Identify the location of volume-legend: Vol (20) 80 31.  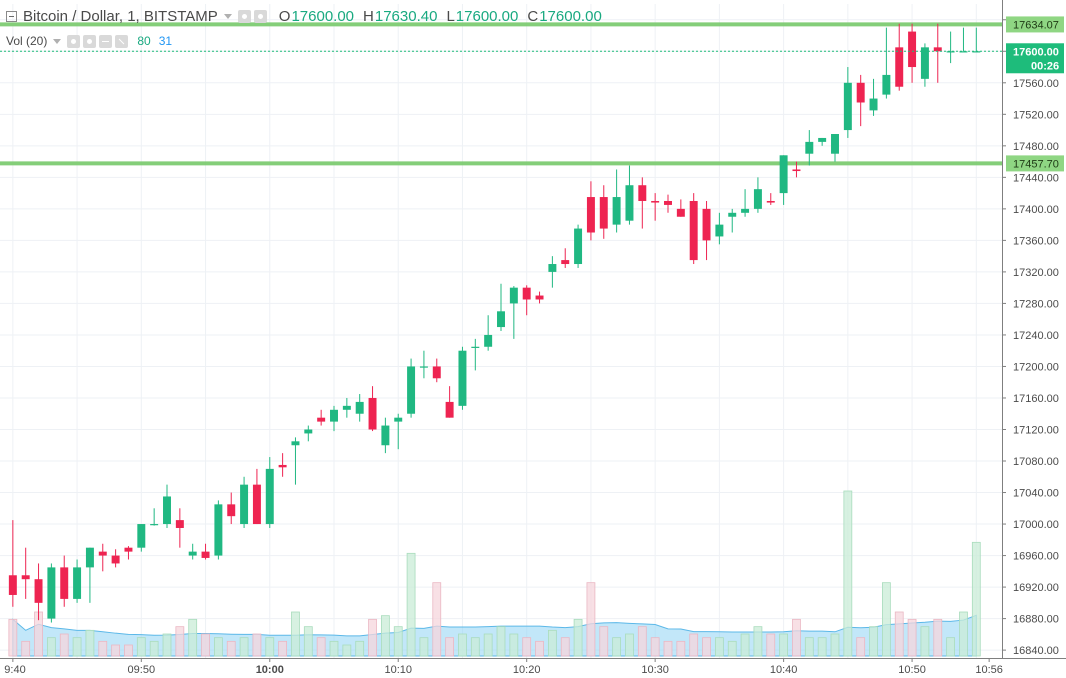
(89, 41).